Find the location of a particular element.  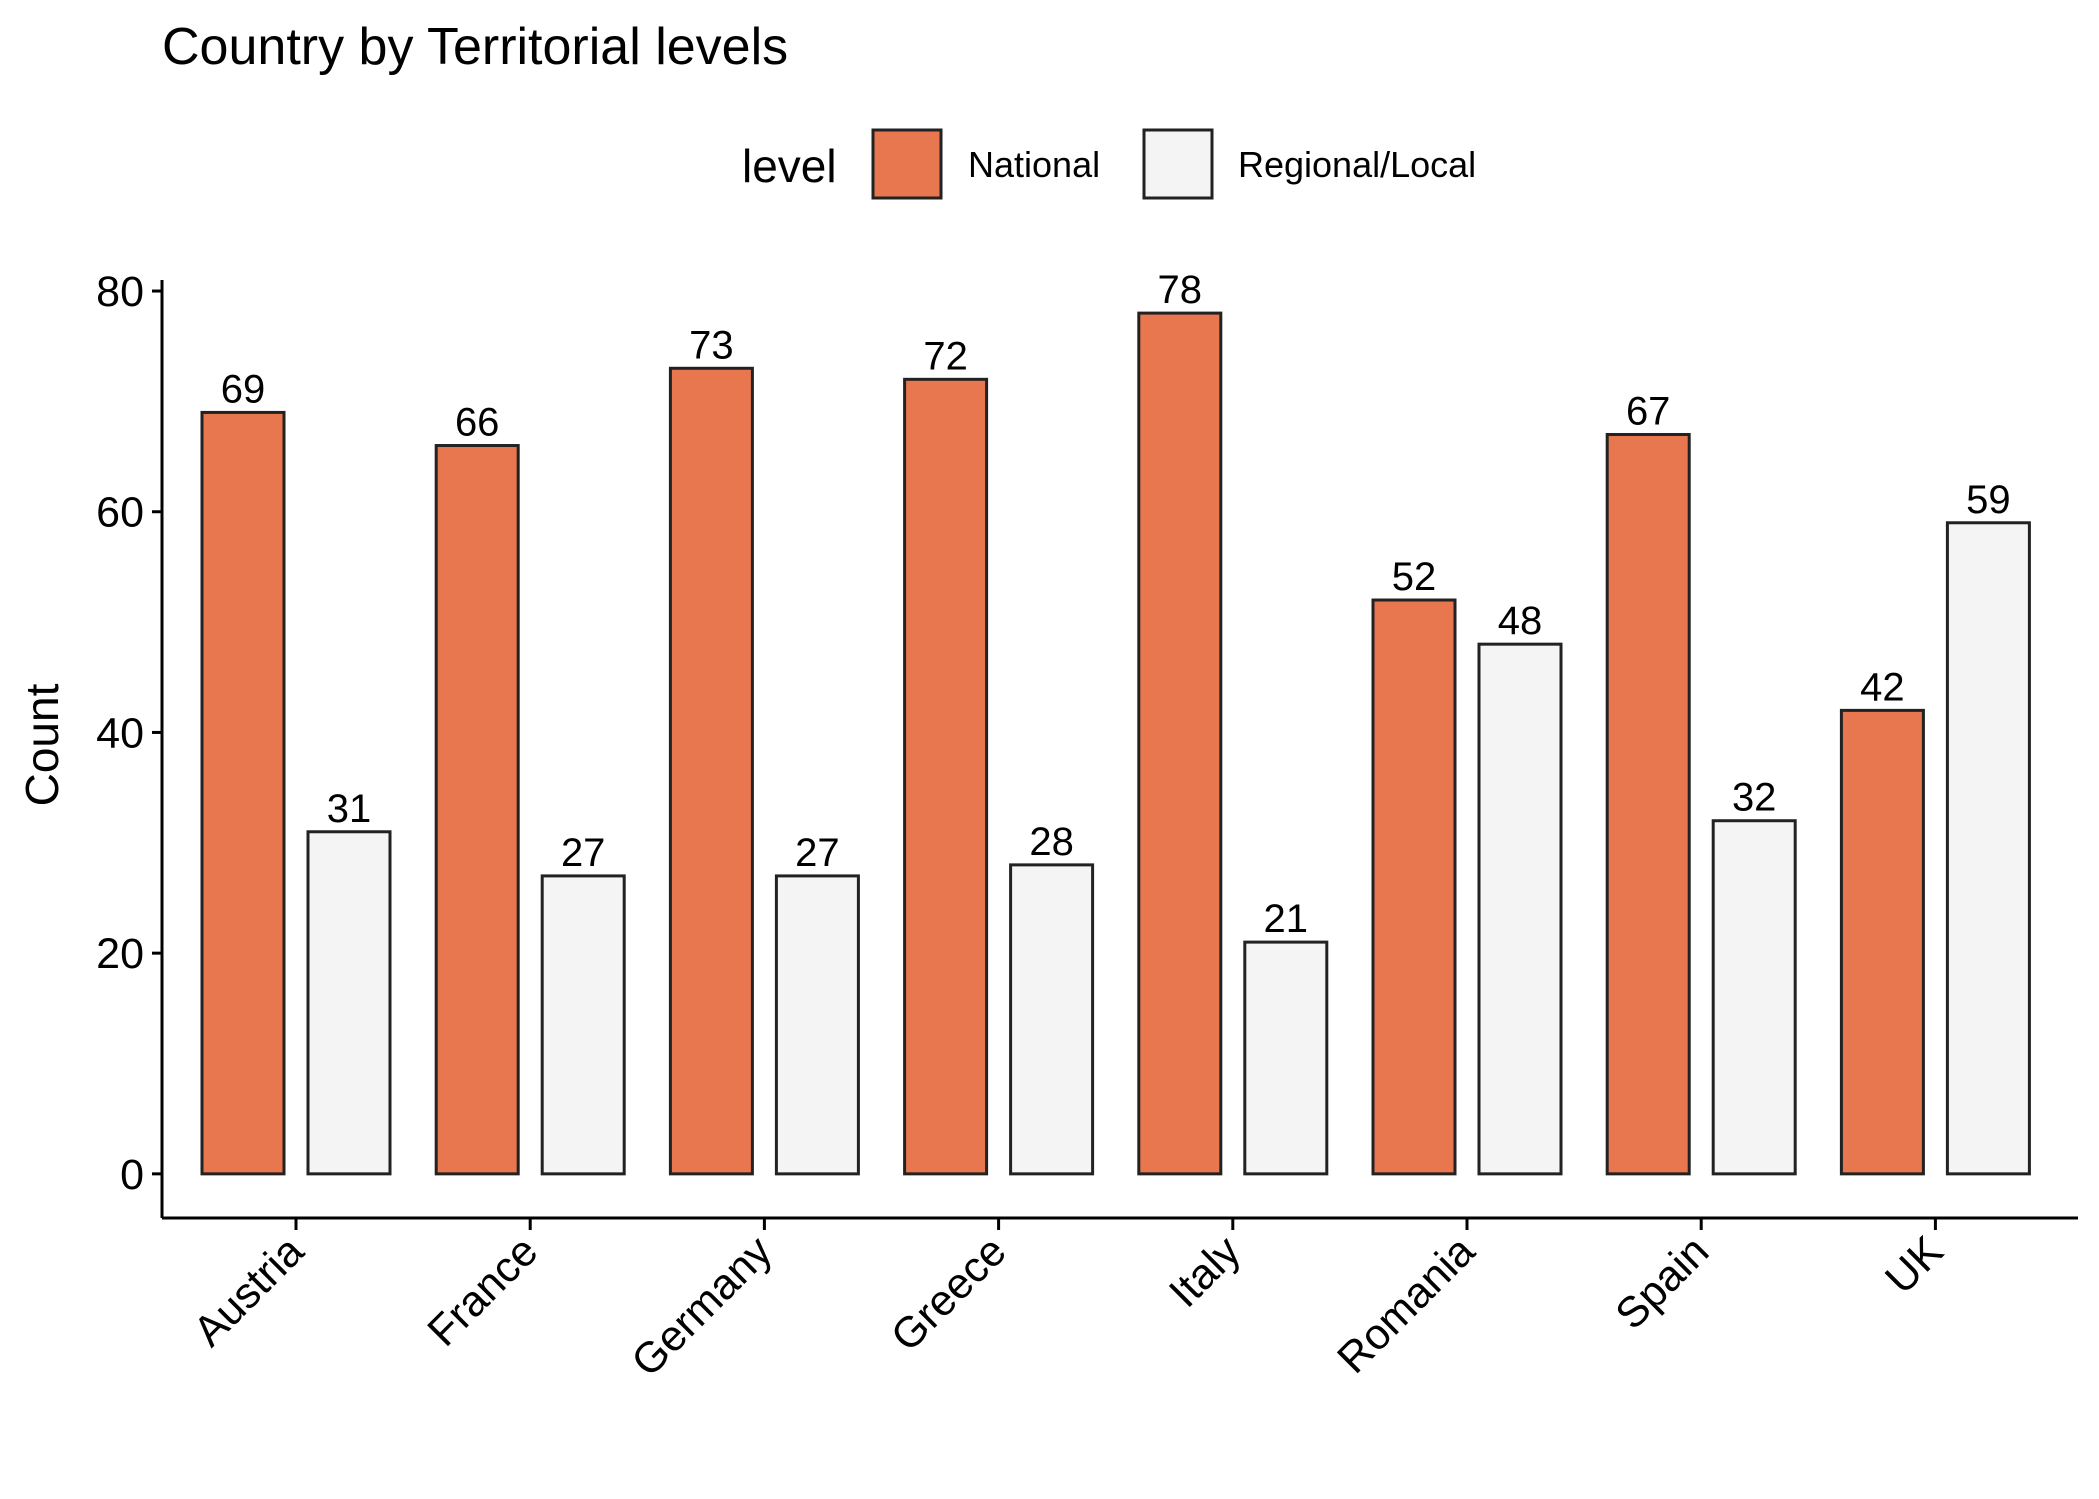

data-label-spain-regional-local: 32 is located at coordinates (1754, 798).